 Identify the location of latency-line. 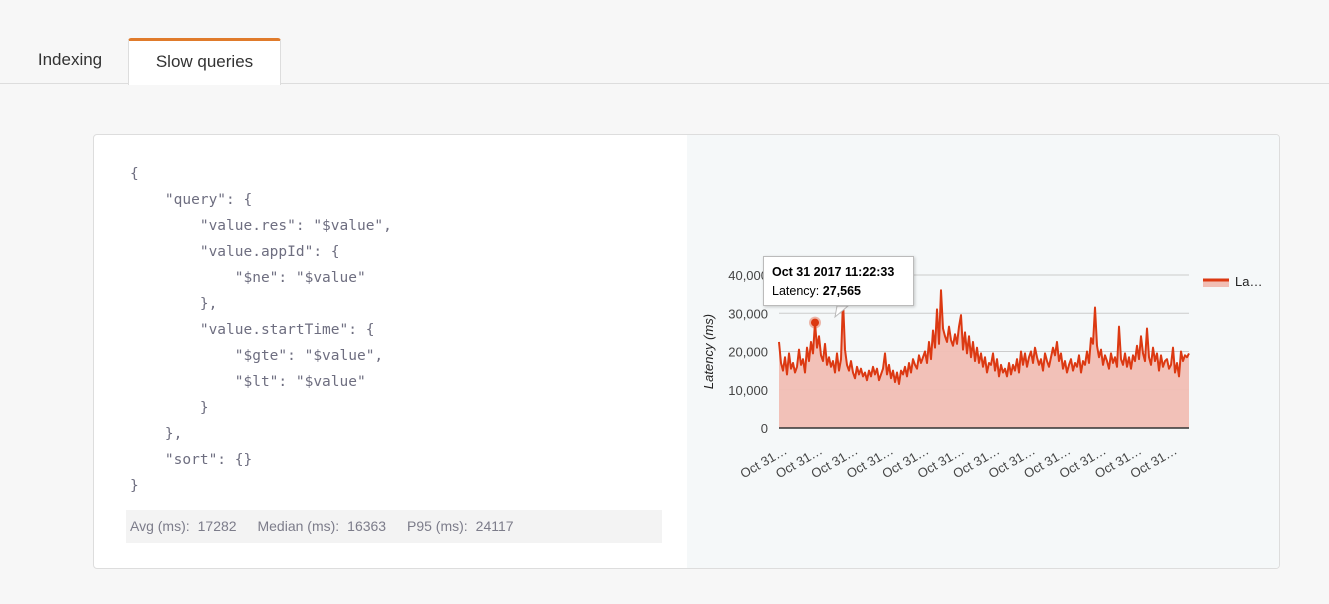
(984, 337).